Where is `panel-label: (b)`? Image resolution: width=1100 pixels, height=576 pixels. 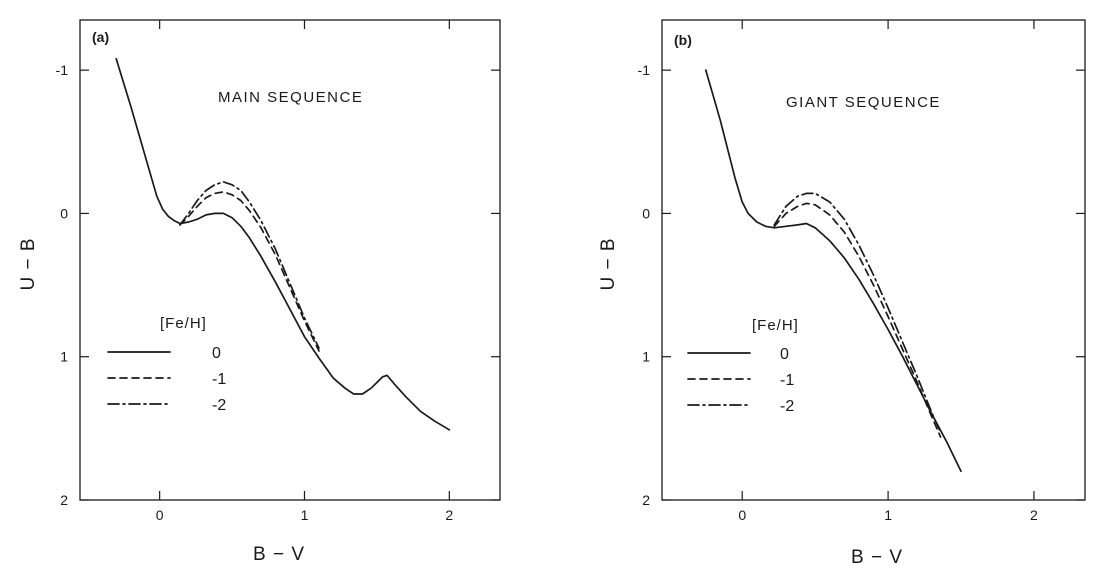 panel-label: (b) is located at coordinates (683, 40).